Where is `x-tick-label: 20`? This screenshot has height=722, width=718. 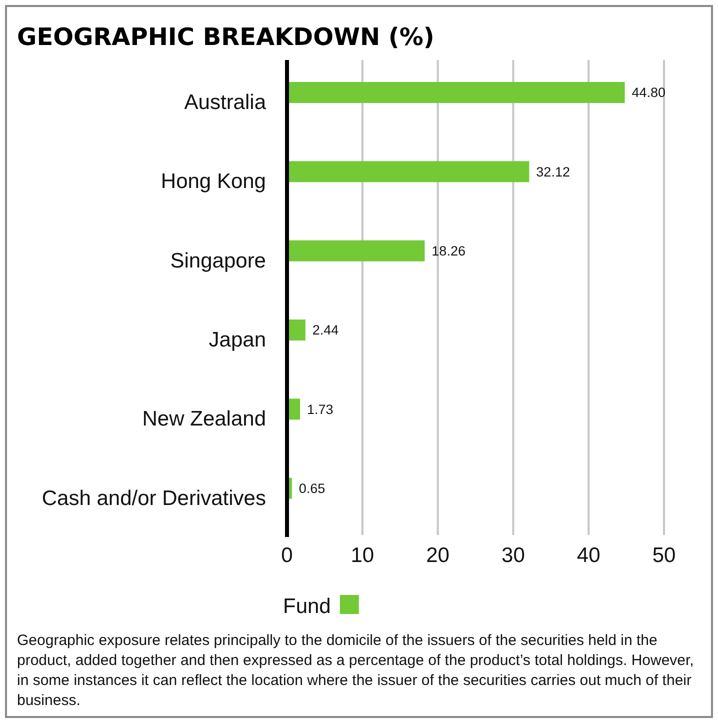 x-tick-label: 20 is located at coordinates (438, 555).